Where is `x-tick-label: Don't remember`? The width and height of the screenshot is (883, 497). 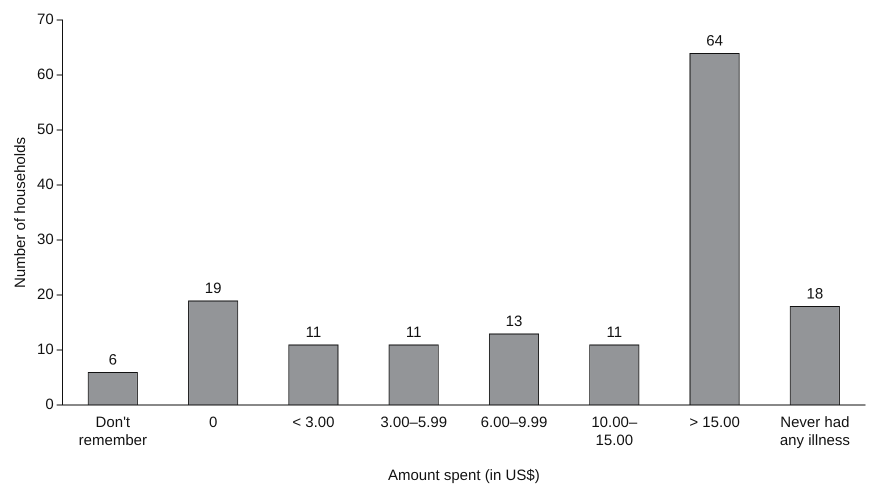 x-tick-label: Don't remember is located at coordinates (113, 432).